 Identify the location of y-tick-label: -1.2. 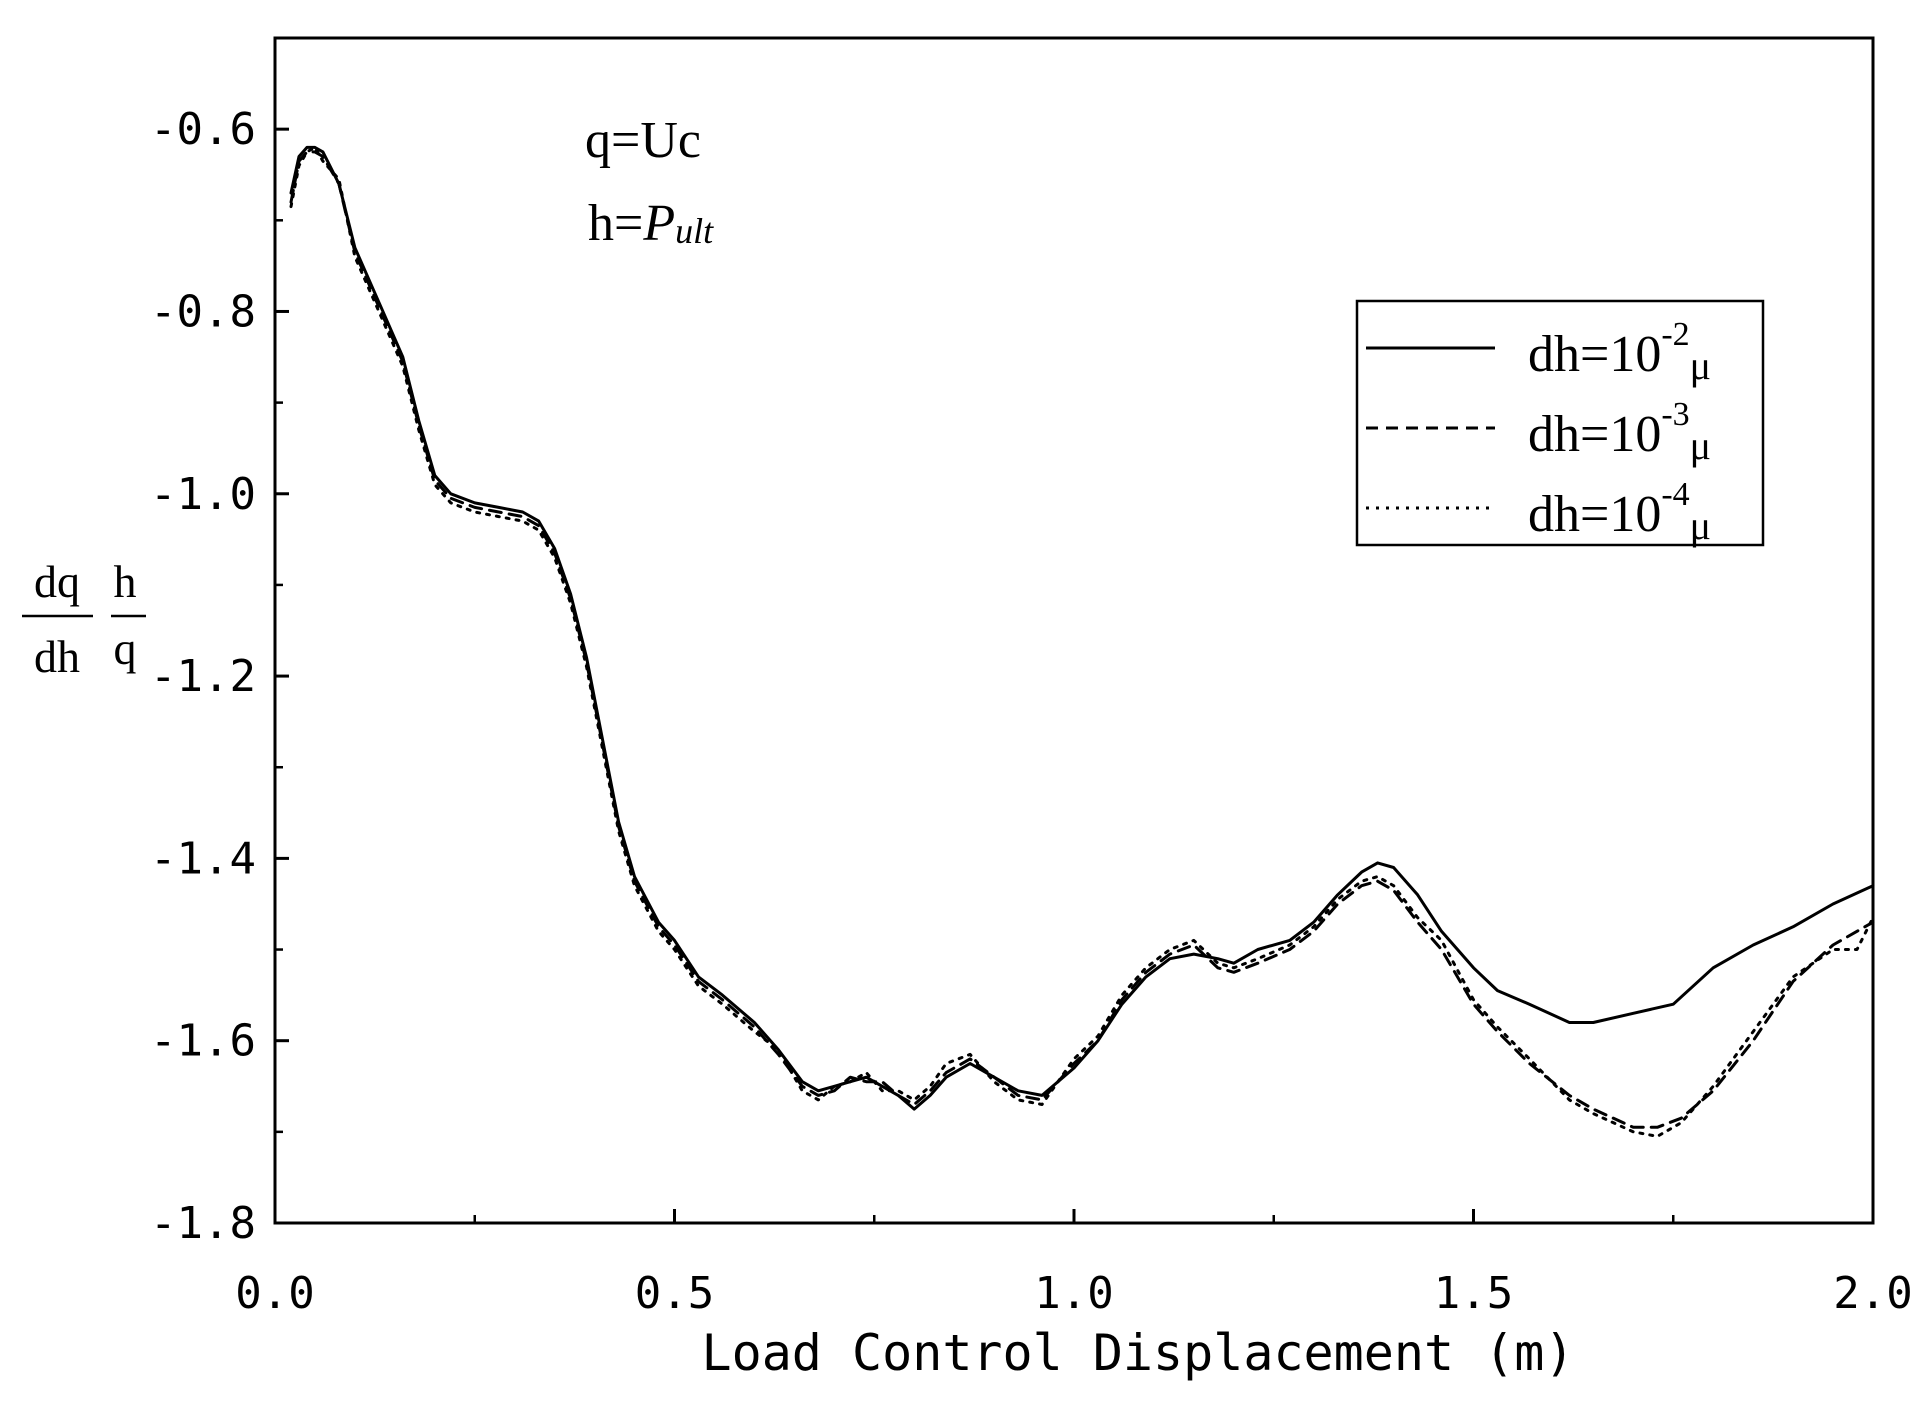
(203, 676).